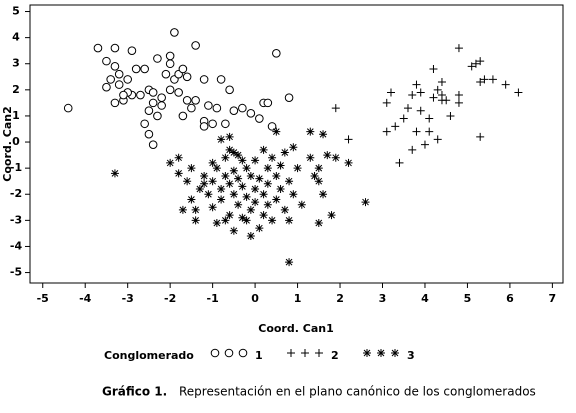  I want to click on y-tick-label: -2, so click(16, 193).